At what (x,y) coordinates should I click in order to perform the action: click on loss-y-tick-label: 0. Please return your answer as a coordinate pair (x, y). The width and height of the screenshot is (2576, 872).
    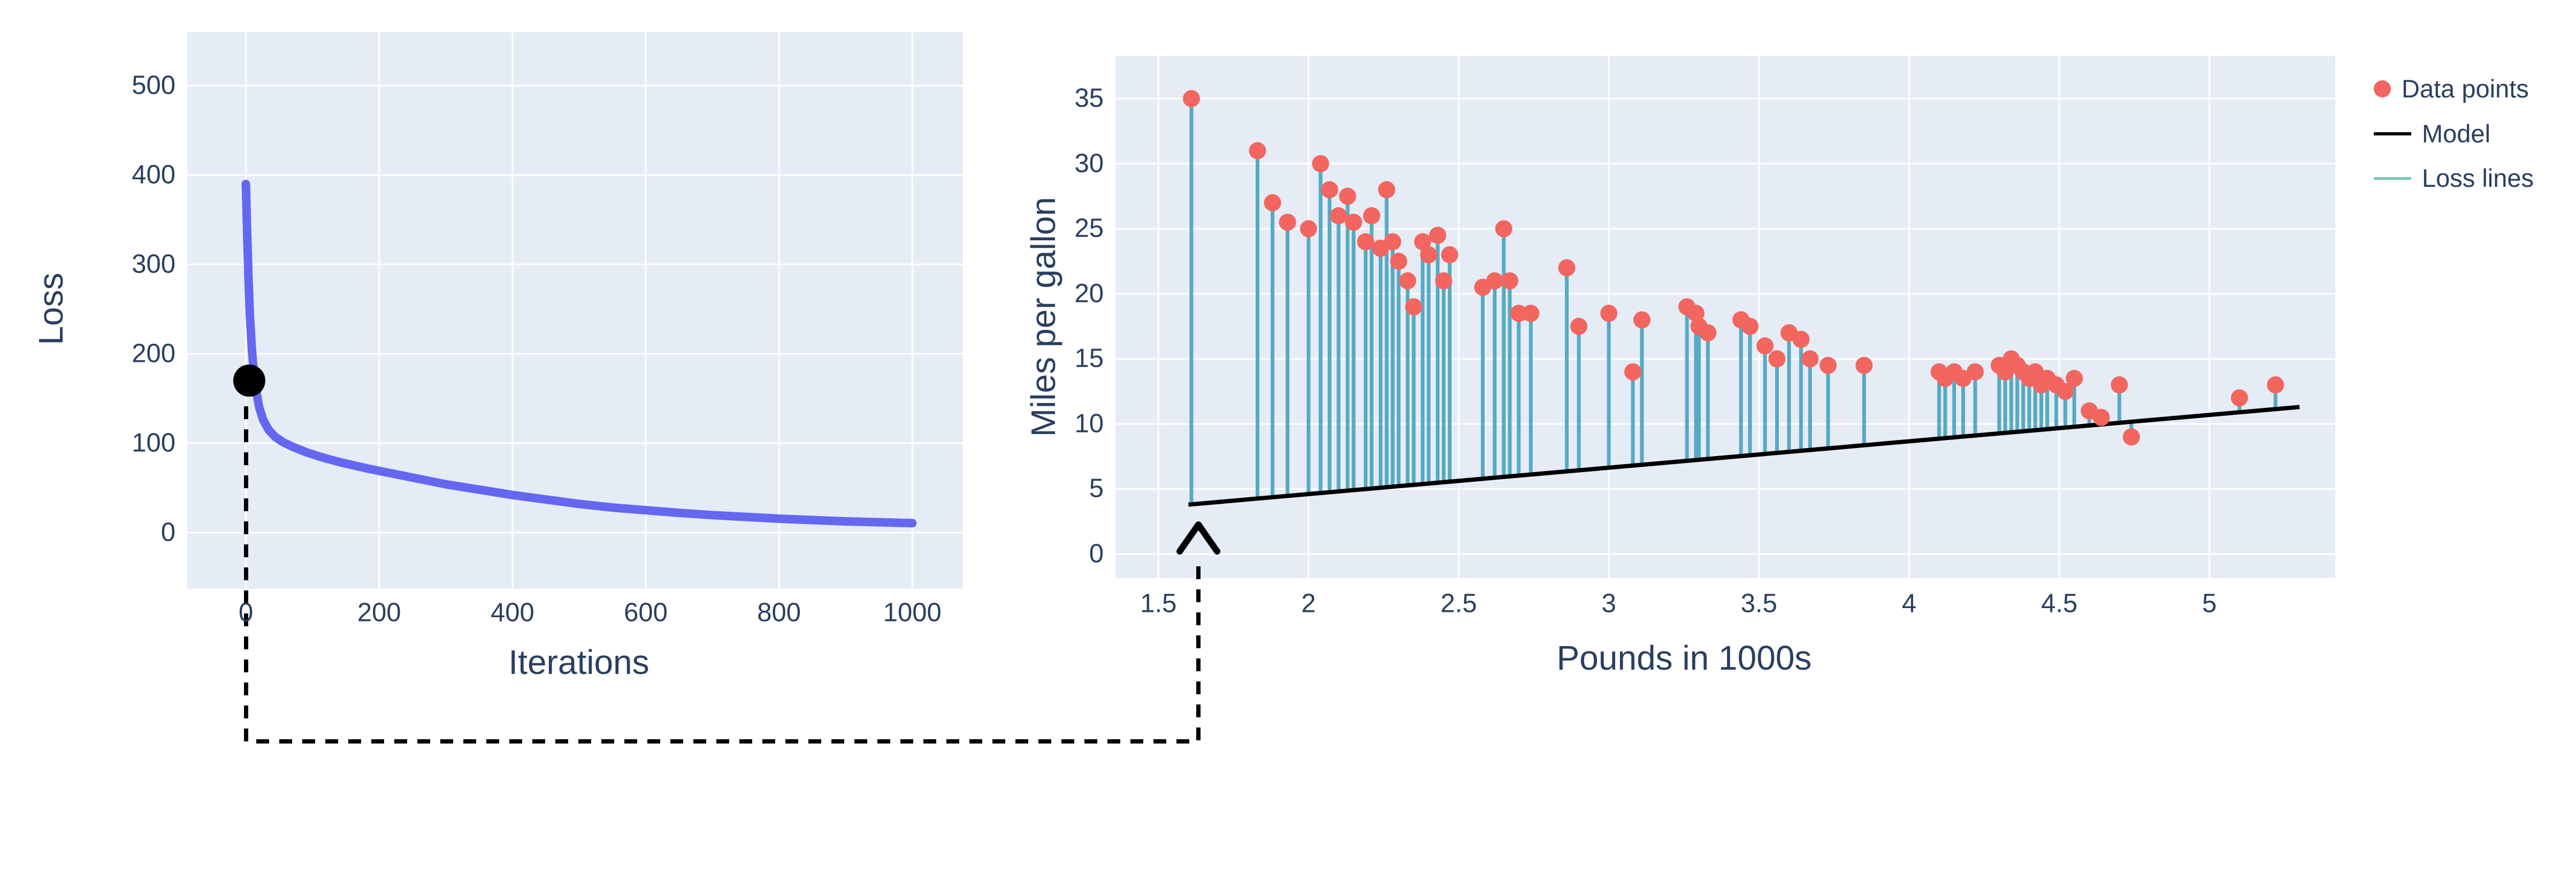
    Looking at the image, I should click on (167, 532).